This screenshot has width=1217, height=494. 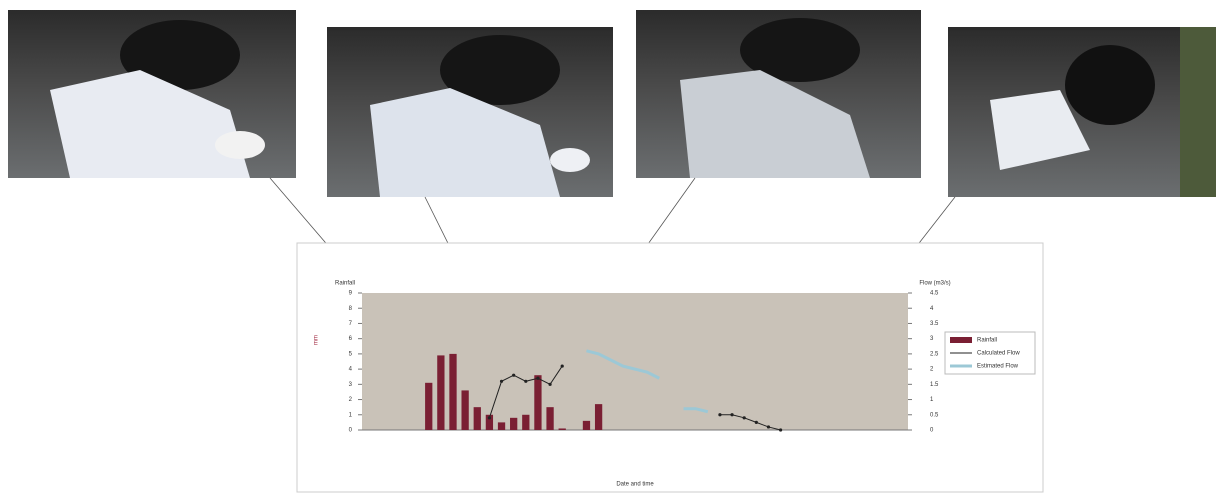 What do you see at coordinates (934, 284) in the screenshot?
I see `y2-axis-title: Flow (m3/s)` at bounding box center [934, 284].